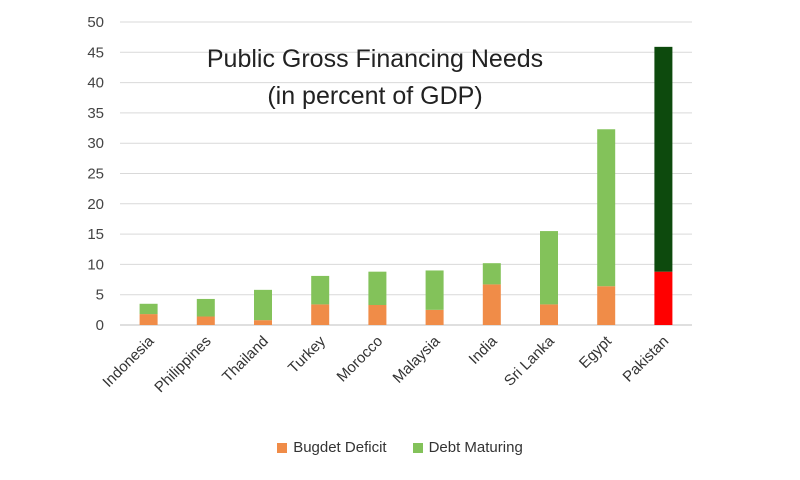 The image size is (800, 480). I want to click on bar-deficit-malaysia, so click(434, 317).